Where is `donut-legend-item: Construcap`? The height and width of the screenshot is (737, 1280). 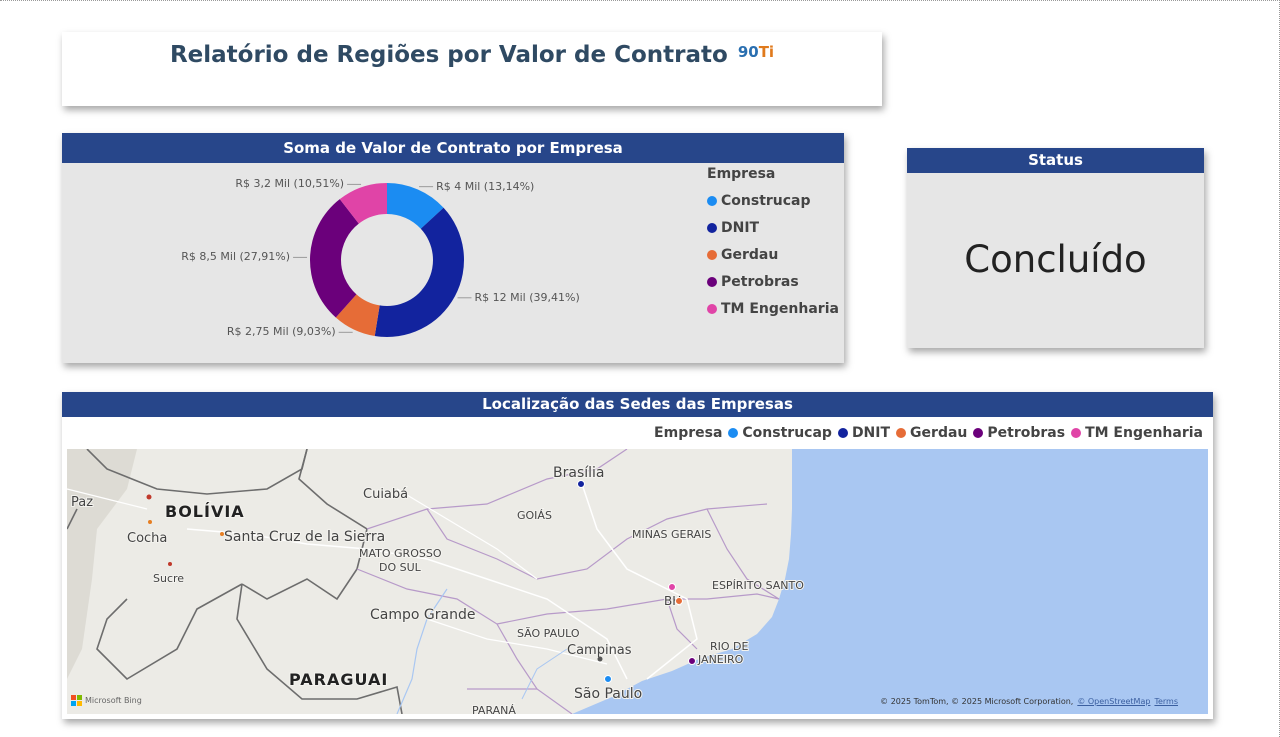 donut-legend-item: Construcap is located at coordinates (773, 200).